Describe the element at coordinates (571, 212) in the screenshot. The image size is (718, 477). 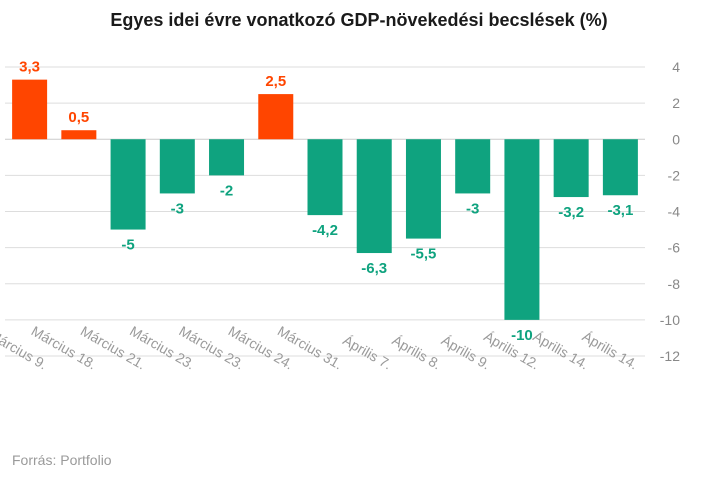
I see `value-label: -3,2` at that location.